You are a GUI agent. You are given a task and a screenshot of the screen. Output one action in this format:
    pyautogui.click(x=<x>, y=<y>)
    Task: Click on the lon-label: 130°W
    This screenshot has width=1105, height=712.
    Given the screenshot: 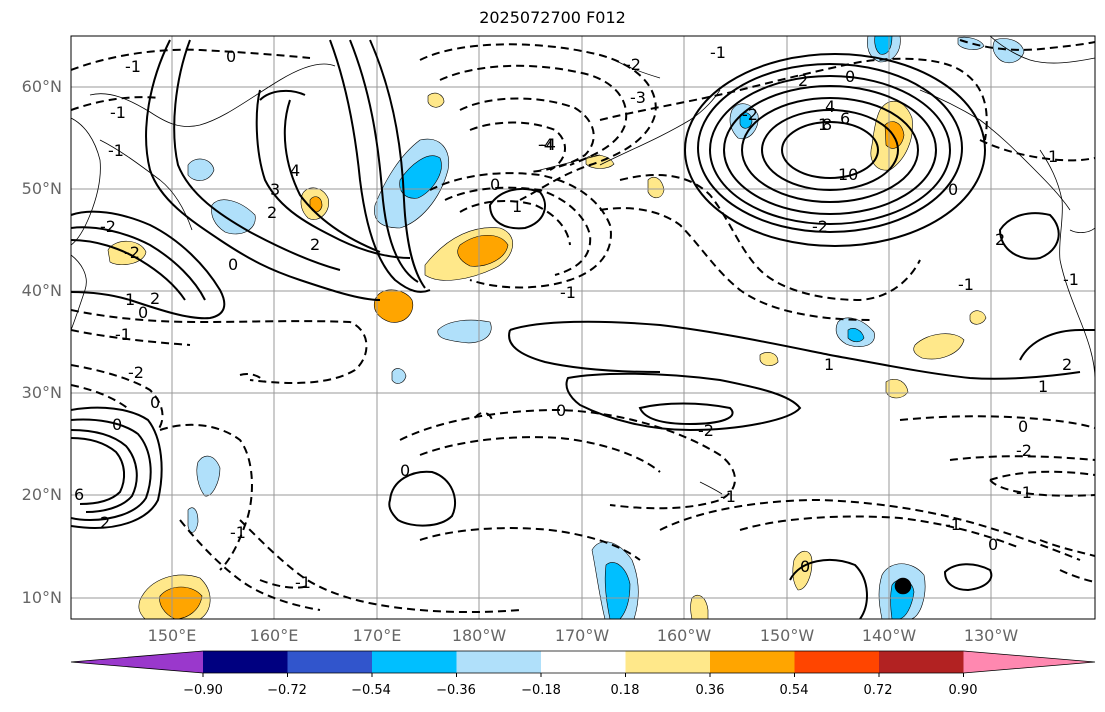 What is the action you would take?
    pyautogui.click(x=991, y=635)
    